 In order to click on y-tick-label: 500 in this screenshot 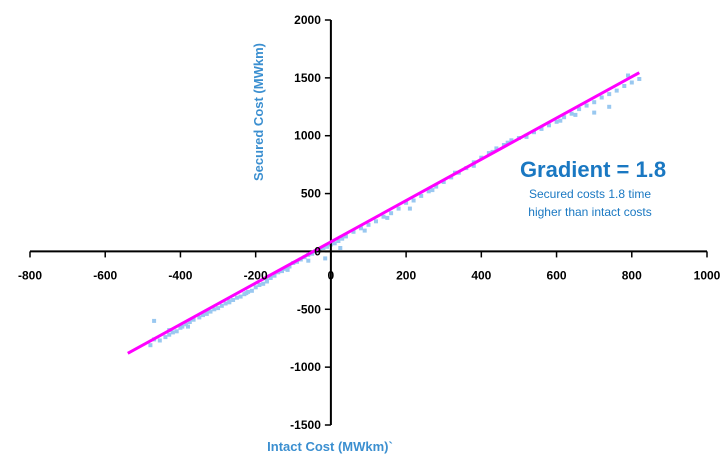, I will do `click(311, 194)`.